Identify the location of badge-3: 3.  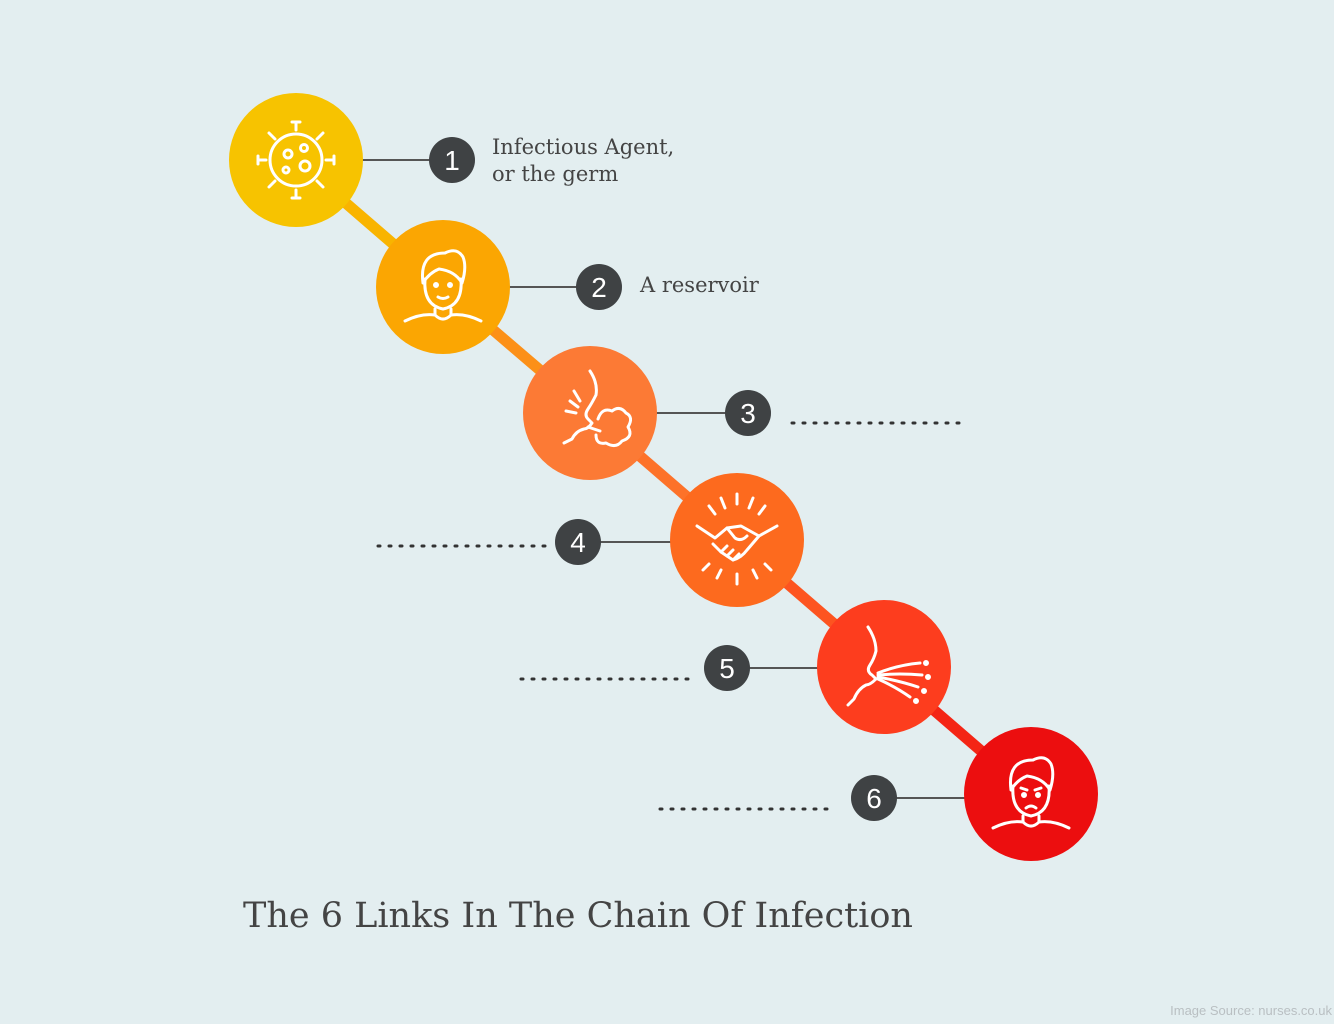
(748, 413).